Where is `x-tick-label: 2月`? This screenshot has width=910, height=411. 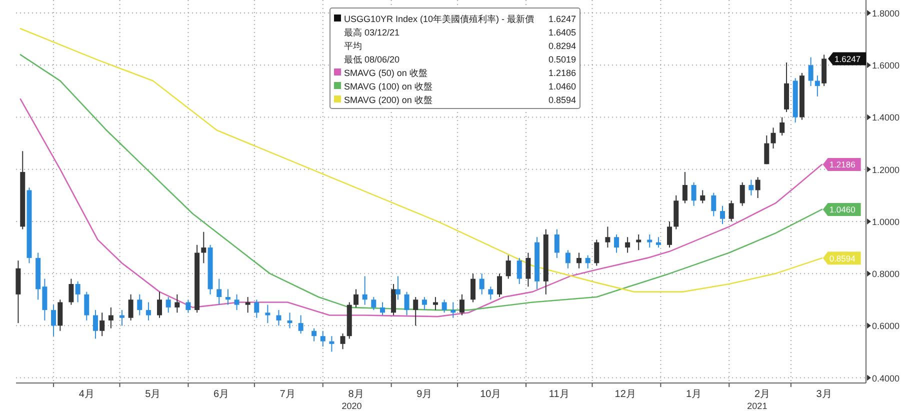 x-tick-label: 2月 is located at coordinates (762, 394).